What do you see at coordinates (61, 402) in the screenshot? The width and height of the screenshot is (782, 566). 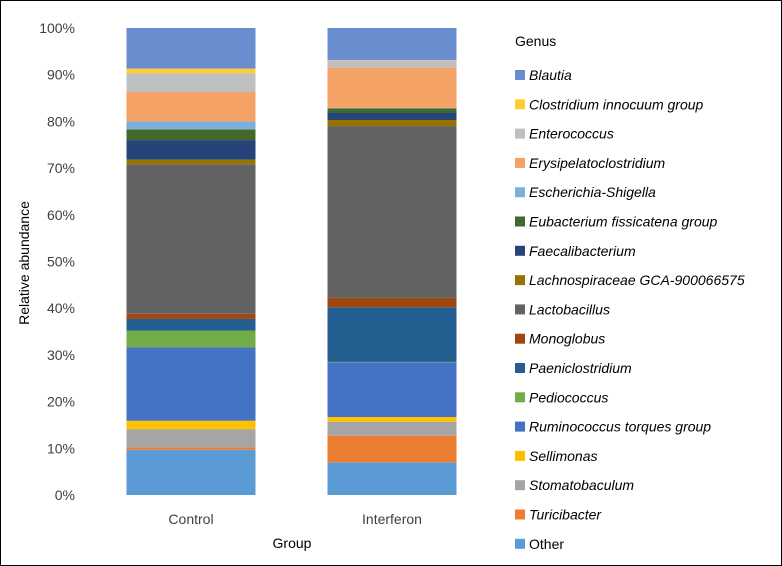 I see `y-tick-label: 20%` at bounding box center [61, 402].